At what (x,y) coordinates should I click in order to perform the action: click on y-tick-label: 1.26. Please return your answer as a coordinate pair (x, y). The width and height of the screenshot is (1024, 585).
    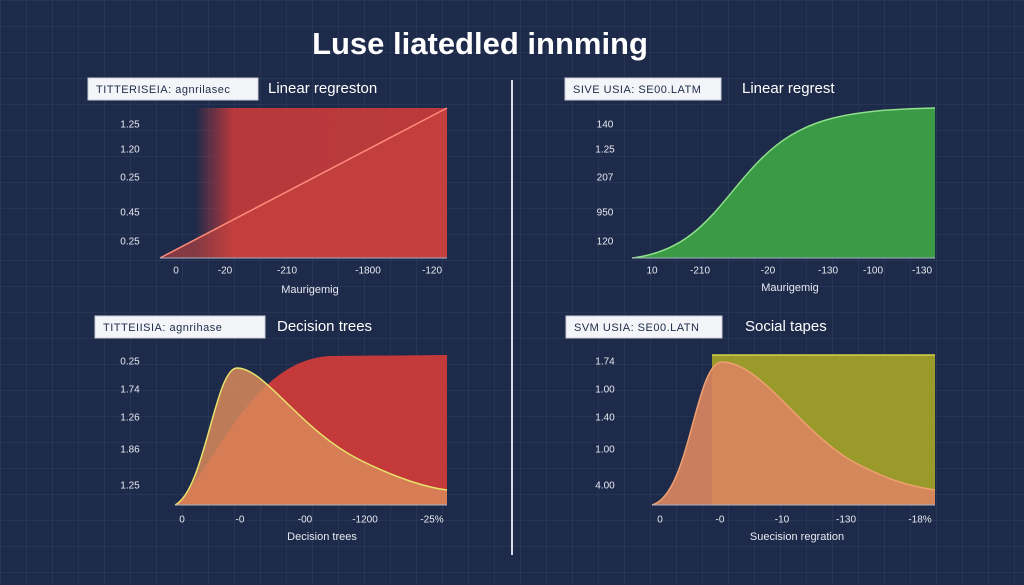
    Looking at the image, I should click on (130, 418).